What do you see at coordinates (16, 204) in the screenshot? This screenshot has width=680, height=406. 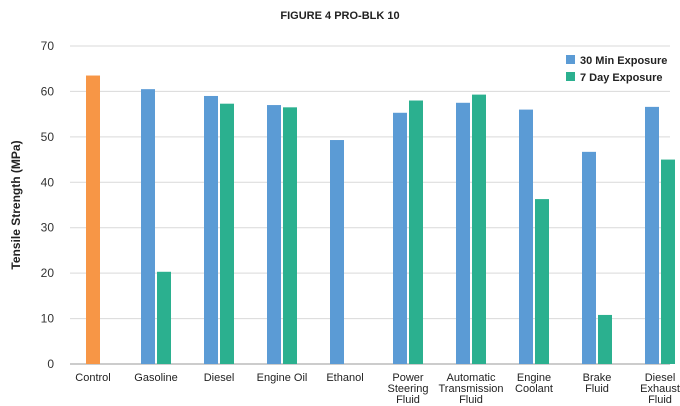 I see `y-axis-label: Tensile Strength (MPa)` at bounding box center [16, 204].